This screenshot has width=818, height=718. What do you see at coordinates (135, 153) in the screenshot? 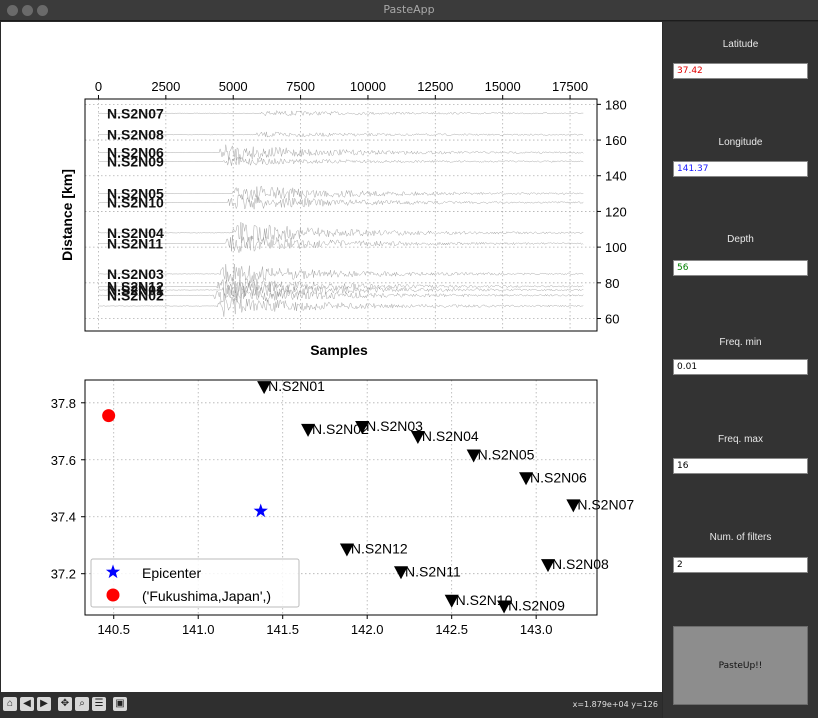
I see `trace-label: N.S2N06` at bounding box center [135, 153].